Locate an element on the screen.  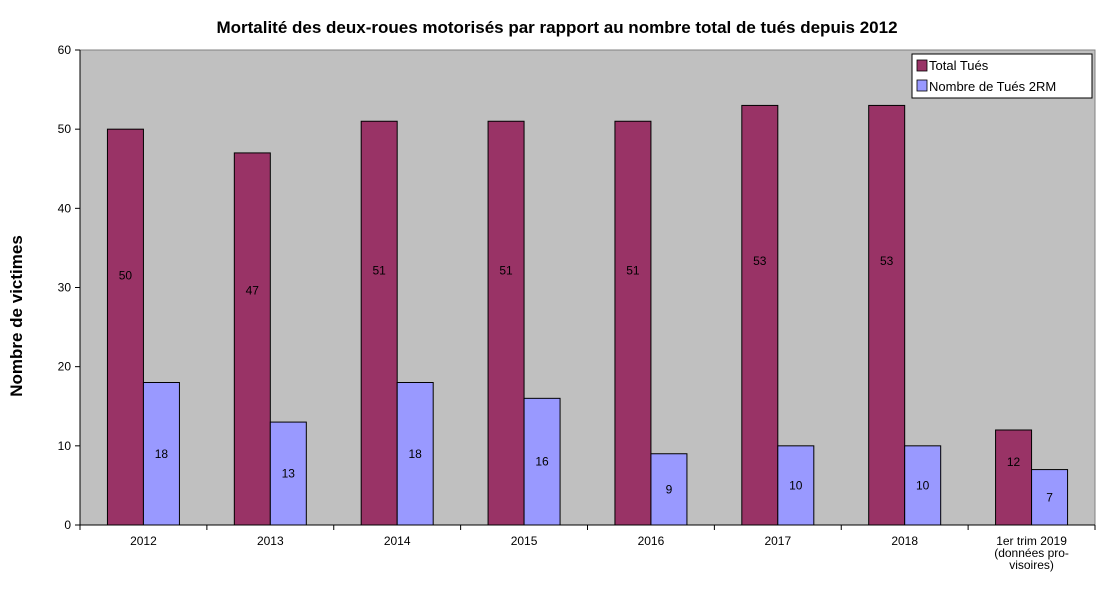
data-label: 16 is located at coordinates (542, 462).